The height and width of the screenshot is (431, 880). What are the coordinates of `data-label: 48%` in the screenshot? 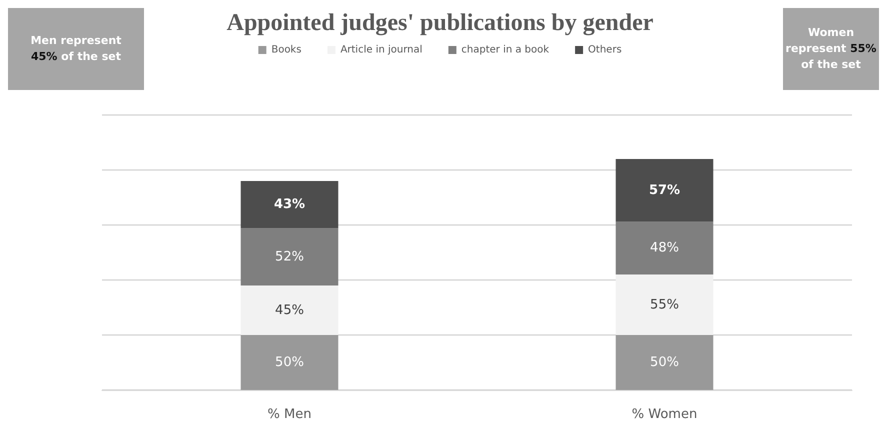 It's located at (664, 248).